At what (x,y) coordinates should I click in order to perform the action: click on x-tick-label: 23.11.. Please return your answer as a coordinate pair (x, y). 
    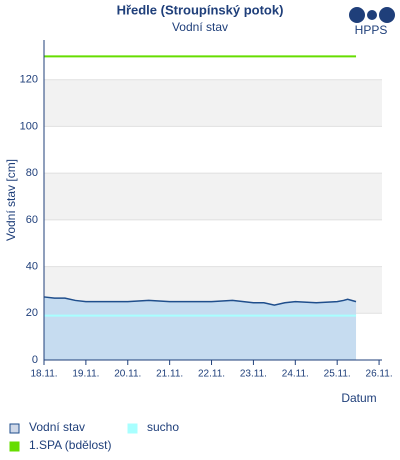
    Looking at the image, I should click on (253, 374).